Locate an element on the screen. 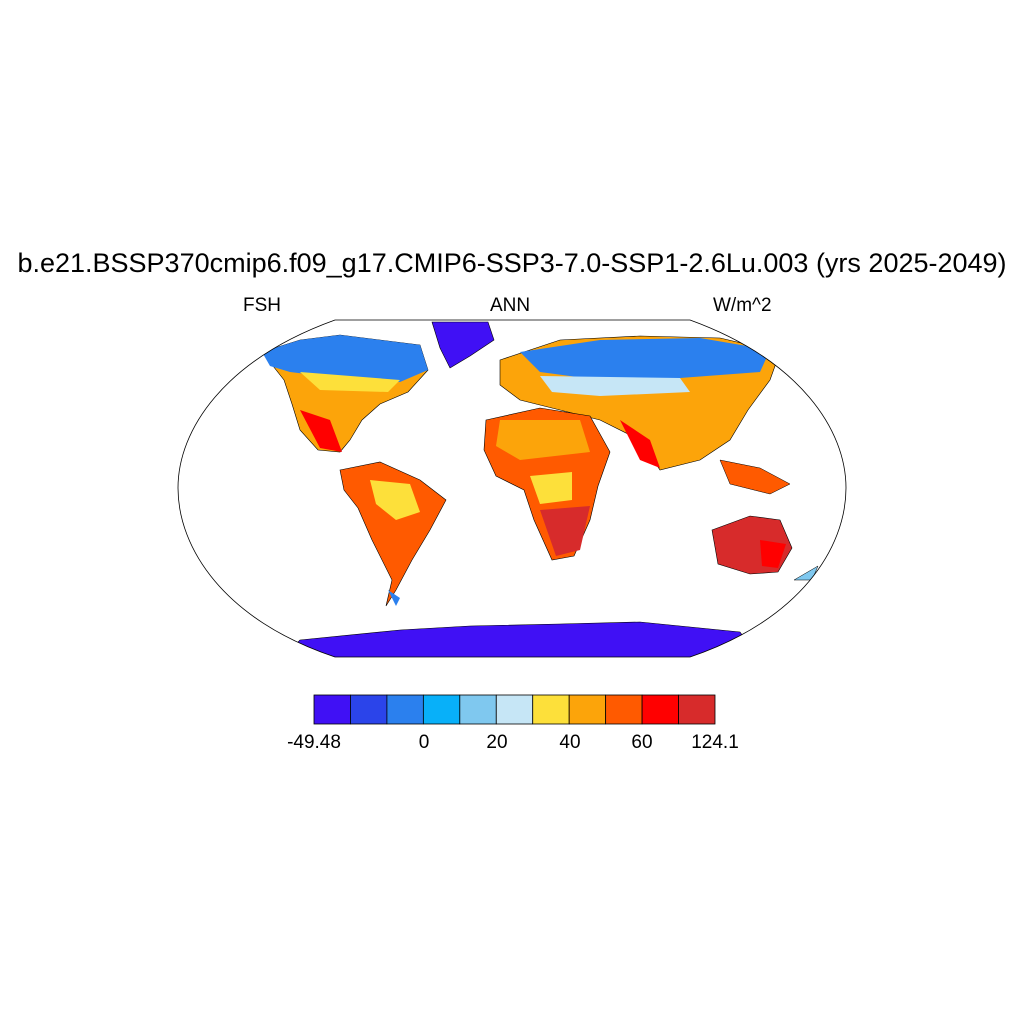  colorbar-label: 20 is located at coordinates (497, 742).